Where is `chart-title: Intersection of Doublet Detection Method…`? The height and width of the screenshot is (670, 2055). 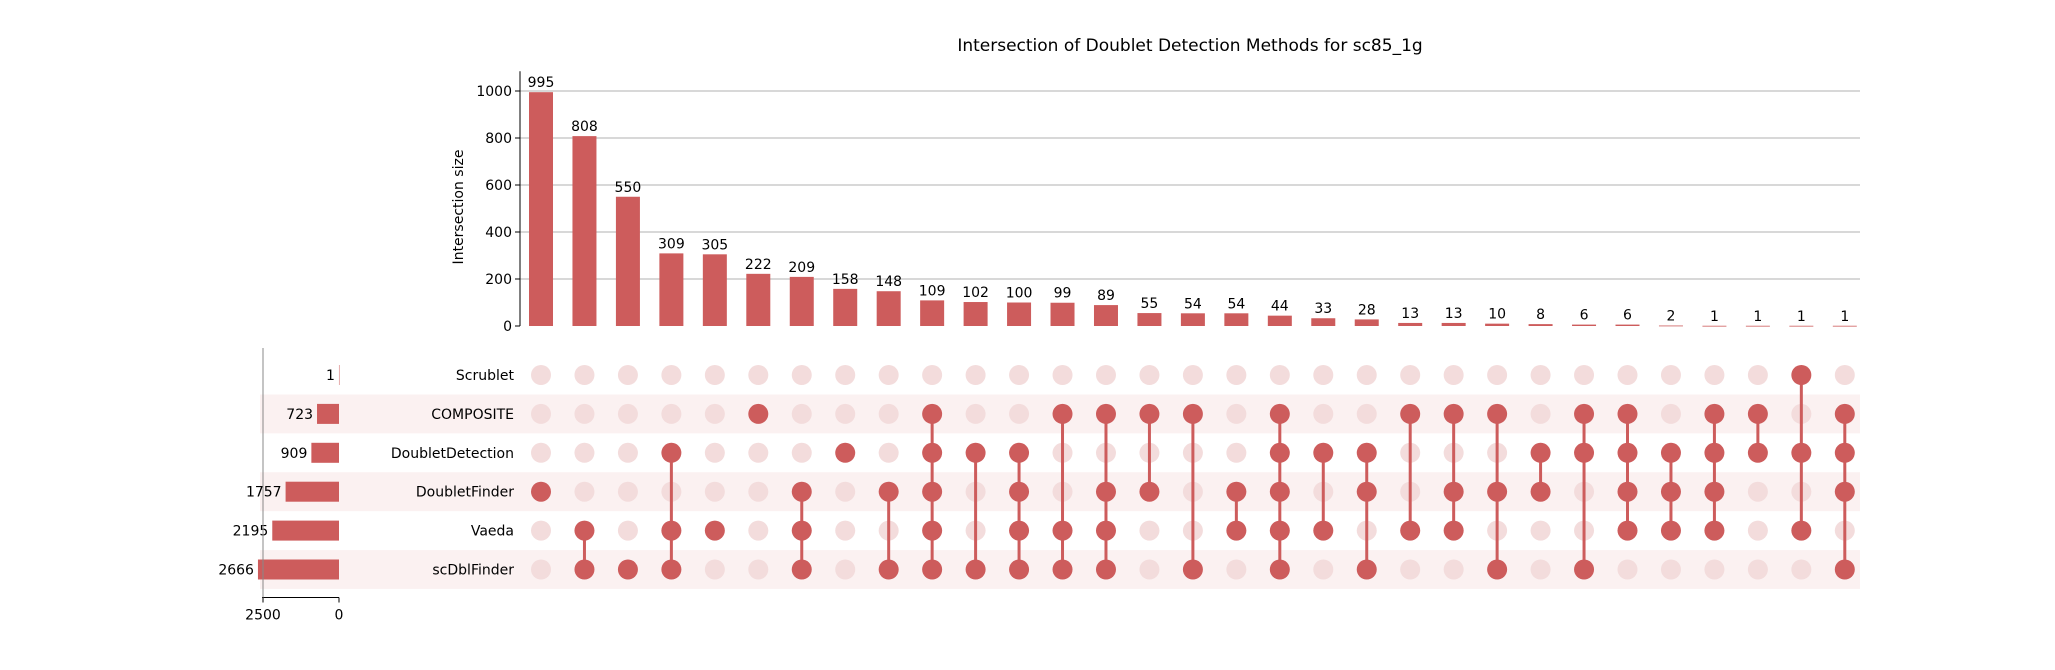
chart-title: Intersection of Doublet Detection Method… is located at coordinates (1189, 46).